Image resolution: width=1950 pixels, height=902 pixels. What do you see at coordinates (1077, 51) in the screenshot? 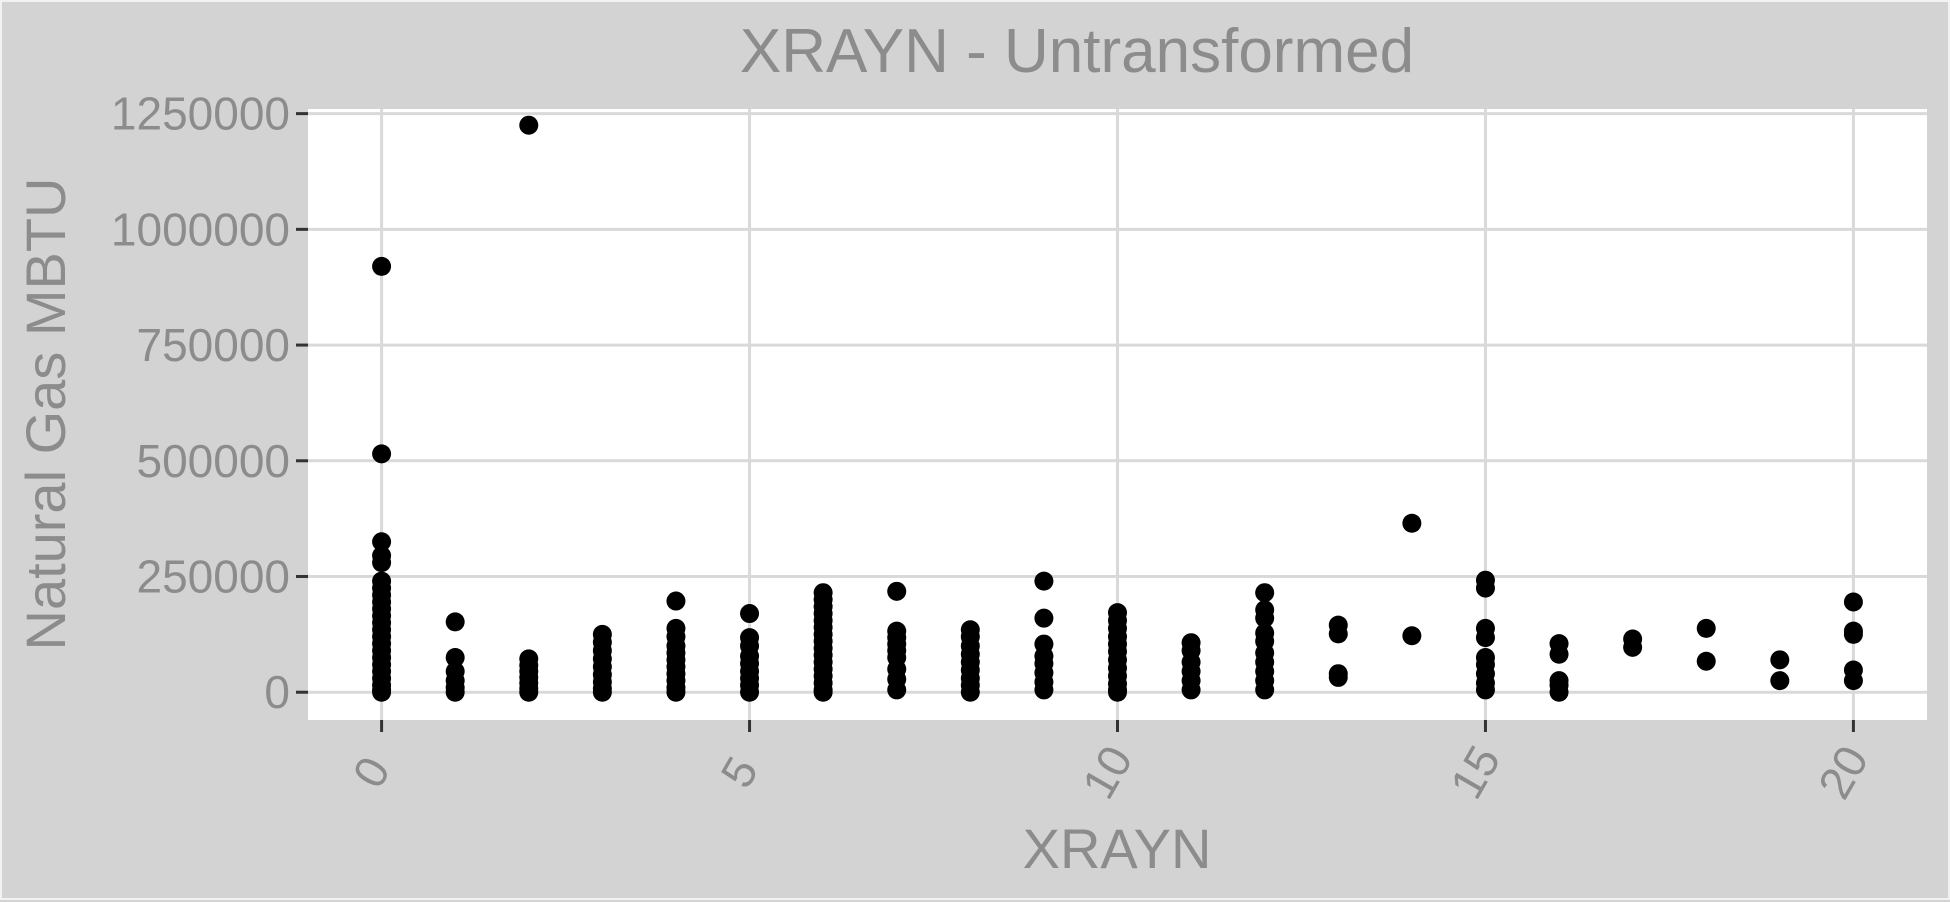
I see `chart-title: XRAYN - Untransformed` at bounding box center [1077, 51].